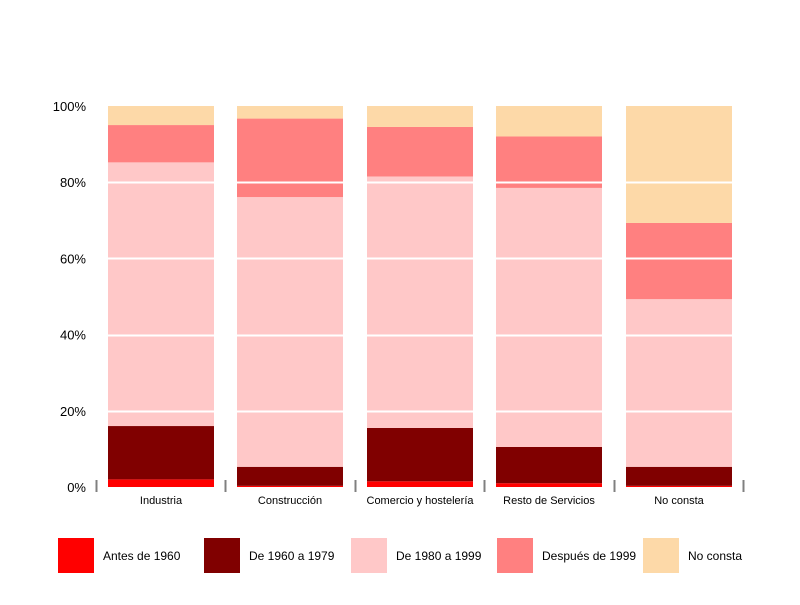 The image size is (800, 605). What do you see at coordinates (142, 556) in the screenshot?
I see `legend-label: Antes de 1960` at bounding box center [142, 556].